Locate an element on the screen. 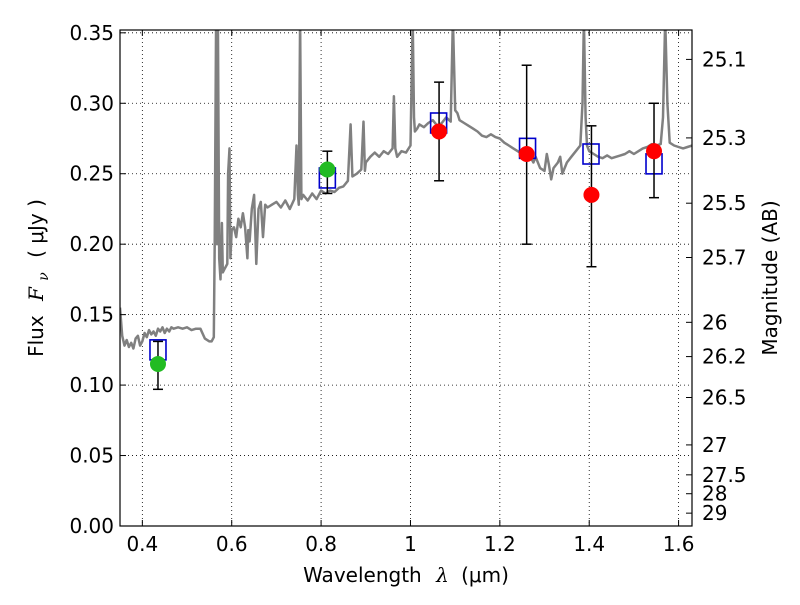 This screenshot has height=605, width=800. y-axis-title-subscript: ν is located at coordinates (44, 276).